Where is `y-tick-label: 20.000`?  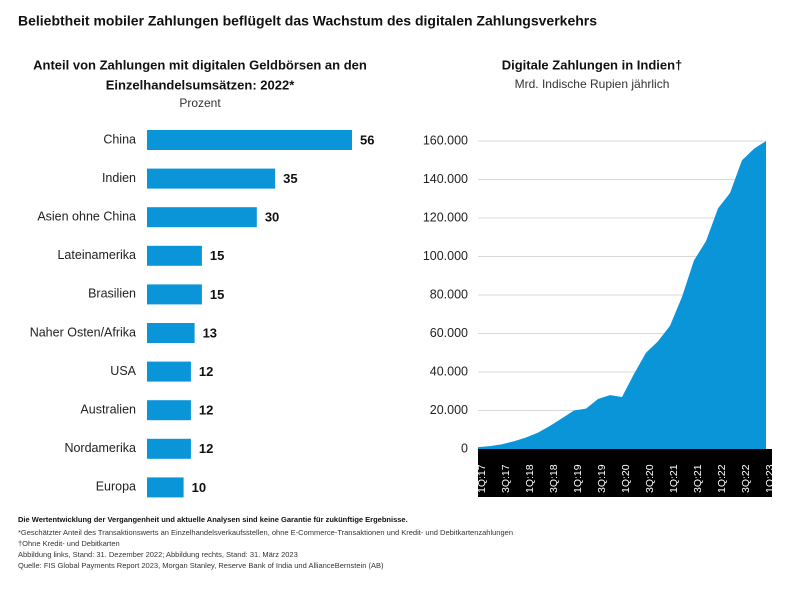 y-tick-label: 20.000 is located at coordinates (449, 410).